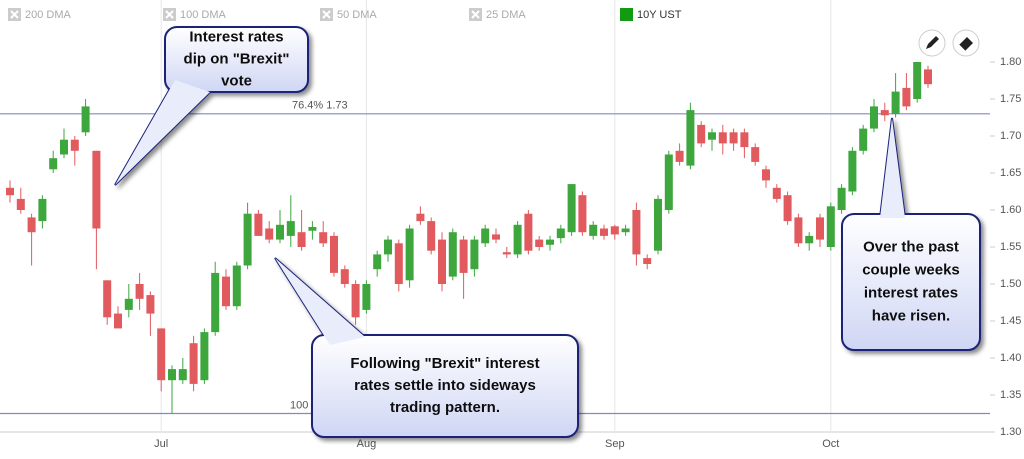 This screenshot has height=459, width=1024. Describe the element at coordinates (48, 15) in the screenshot. I see `legend-label: 200 DMA` at that location.